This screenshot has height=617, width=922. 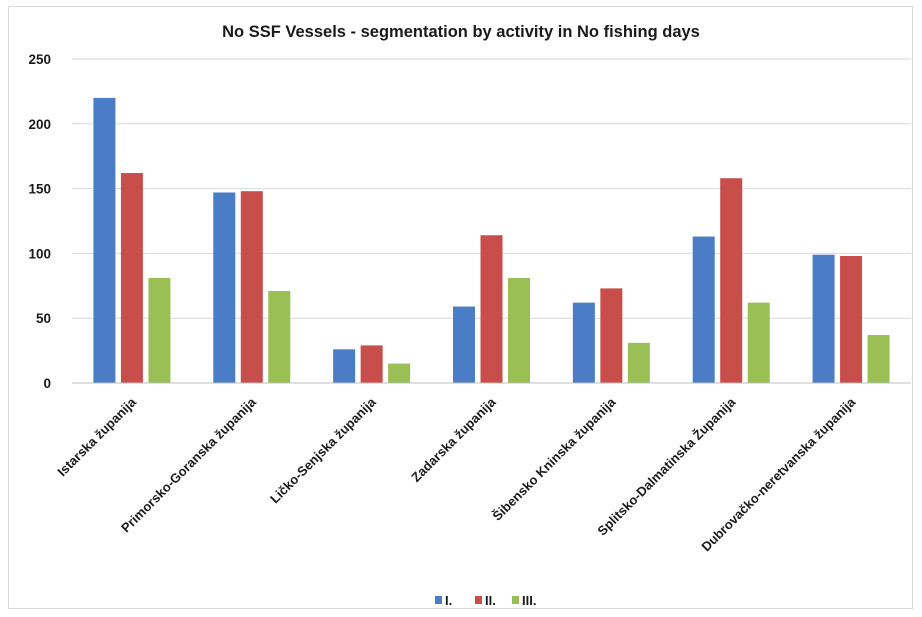 What do you see at coordinates (448, 600) in the screenshot?
I see `legend-label: I.` at bounding box center [448, 600].